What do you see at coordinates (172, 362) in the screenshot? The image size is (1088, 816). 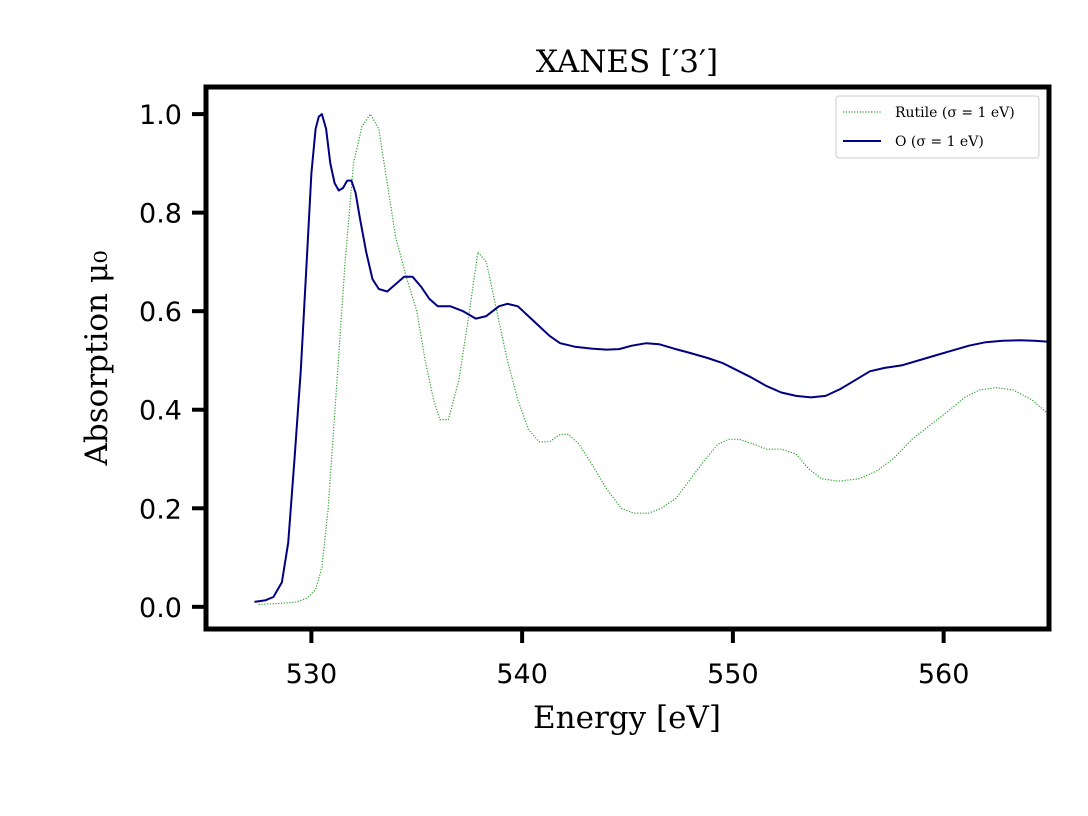 I see `y-axis: 0.0 0.2 0.4 0.6 0.8 1.0` at bounding box center [172, 362].